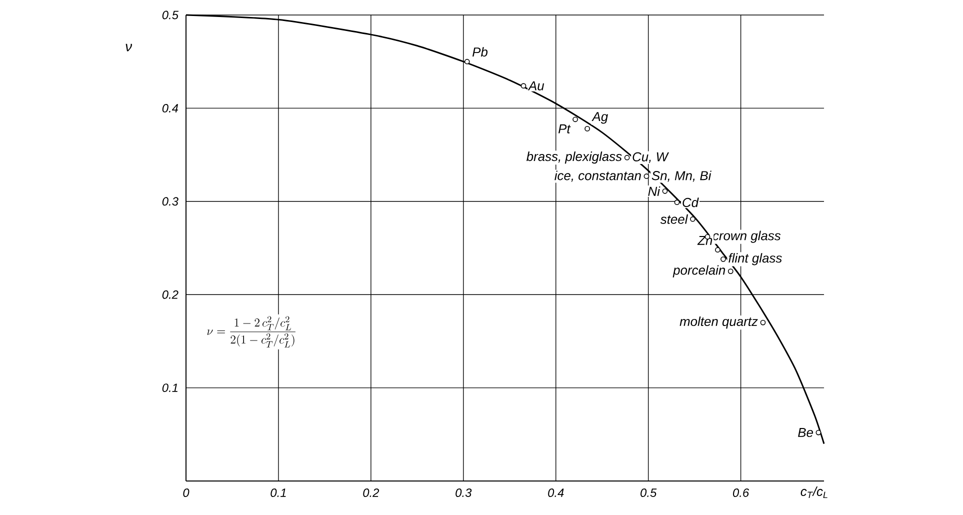 The image size is (963, 515). I want to click on annotation: brass, plexiglass, so click(574, 158).